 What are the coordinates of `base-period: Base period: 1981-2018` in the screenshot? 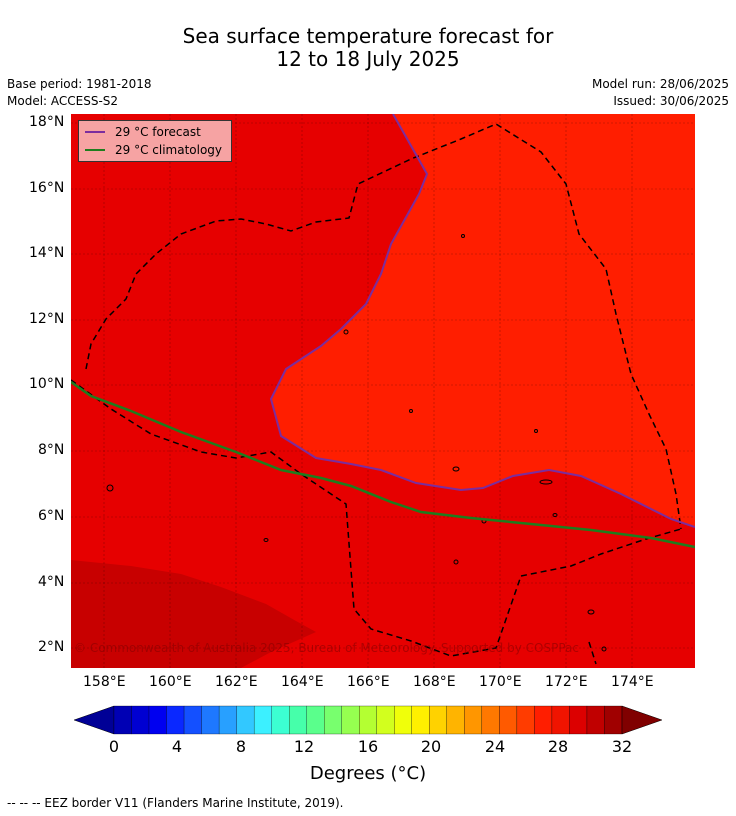 It's located at (79, 84).